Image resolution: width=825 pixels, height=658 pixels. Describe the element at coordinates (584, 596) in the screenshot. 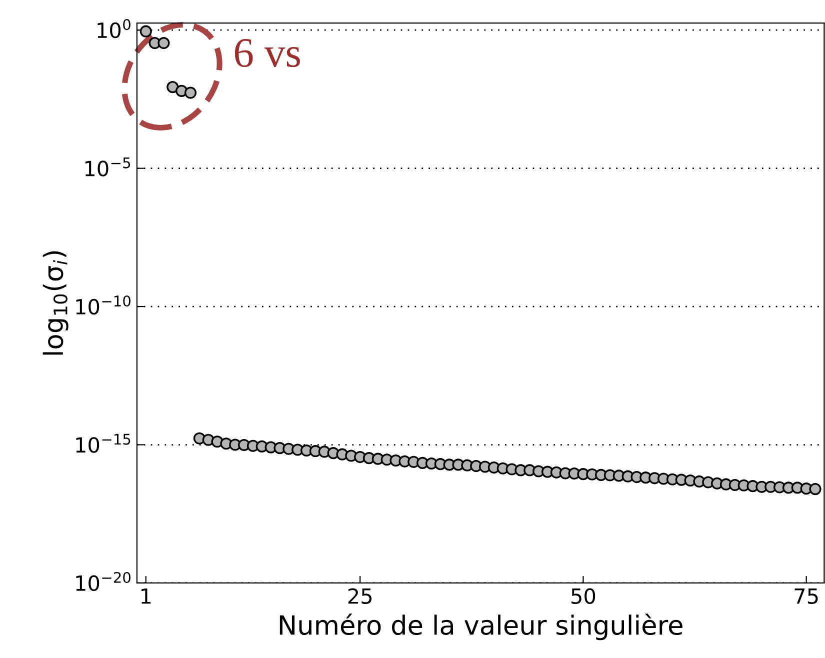

I see `x-tick-label: 50` at that location.